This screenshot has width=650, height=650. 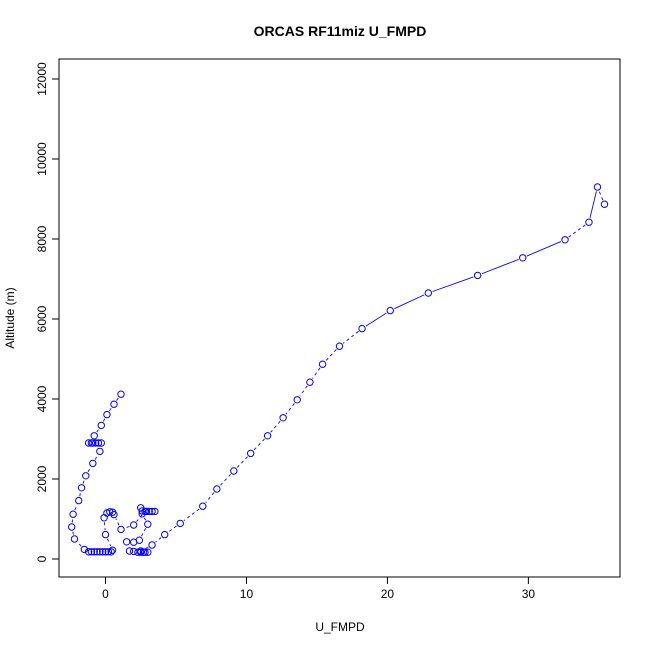 What do you see at coordinates (42, 79) in the screenshot?
I see `y-tick-label-6: 12000` at bounding box center [42, 79].